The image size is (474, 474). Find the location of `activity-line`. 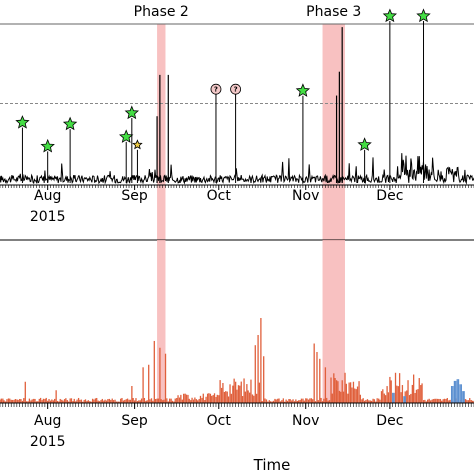

activity-line is located at coordinates (237, 169).